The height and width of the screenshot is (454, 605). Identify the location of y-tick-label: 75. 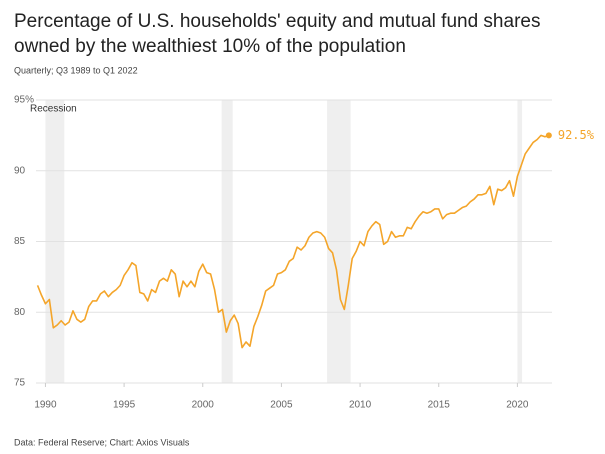
(20, 383).